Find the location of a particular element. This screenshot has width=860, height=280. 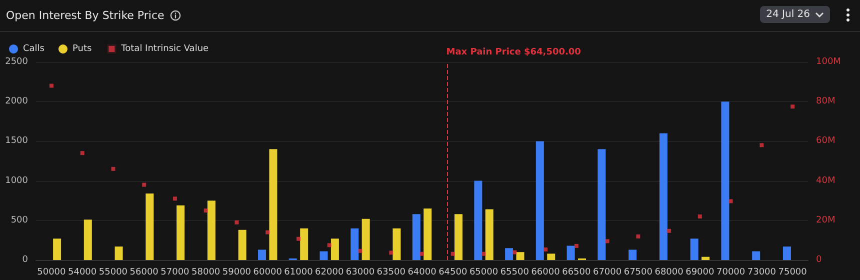

x-tick-label: 64500 is located at coordinates (453, 273).